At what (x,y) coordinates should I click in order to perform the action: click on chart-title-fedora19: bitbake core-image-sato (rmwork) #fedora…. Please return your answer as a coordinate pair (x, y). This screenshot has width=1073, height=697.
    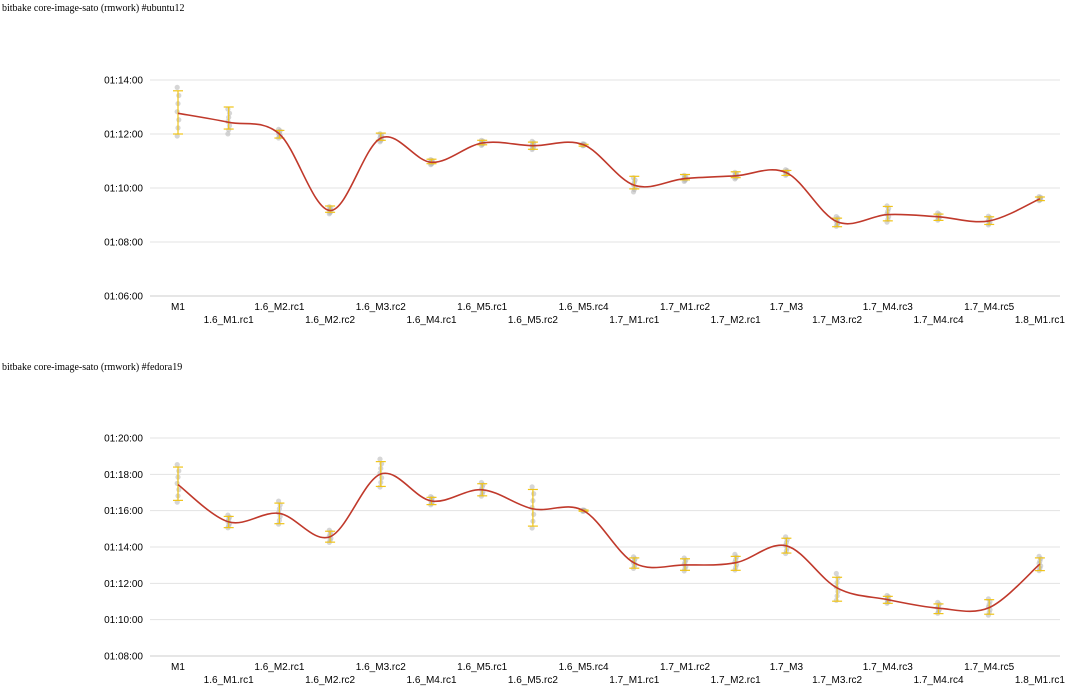
    Looking at the image, I should click on (92, 367).